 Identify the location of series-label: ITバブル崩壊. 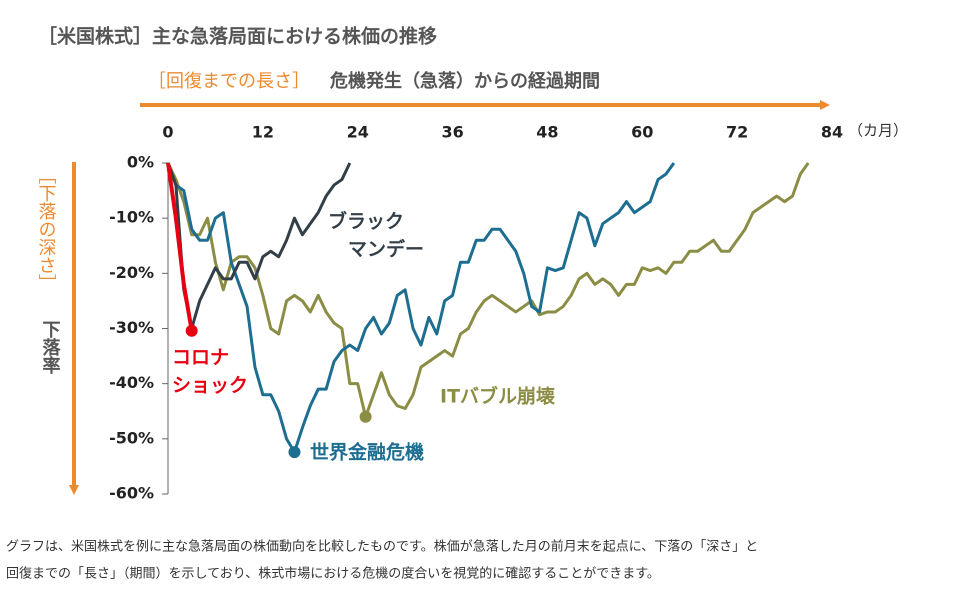
(498, 396).